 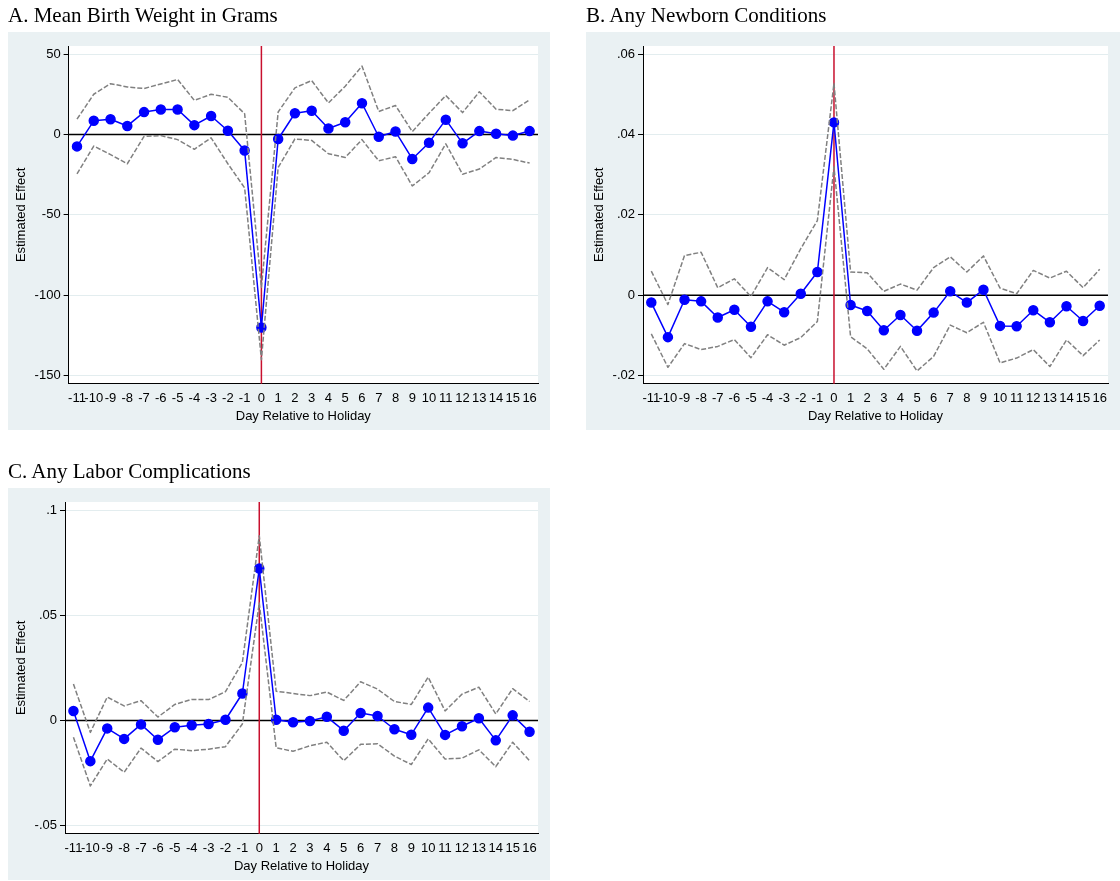 What do you see at coordinates (47, 375) in the screenshot?
I see `y-tick-label: -150` at bounding box center [47, 375].